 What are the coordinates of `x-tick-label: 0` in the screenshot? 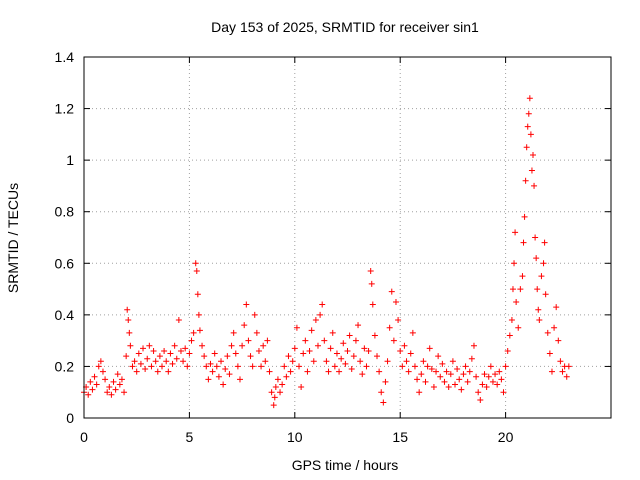 It's located at (84, 437).